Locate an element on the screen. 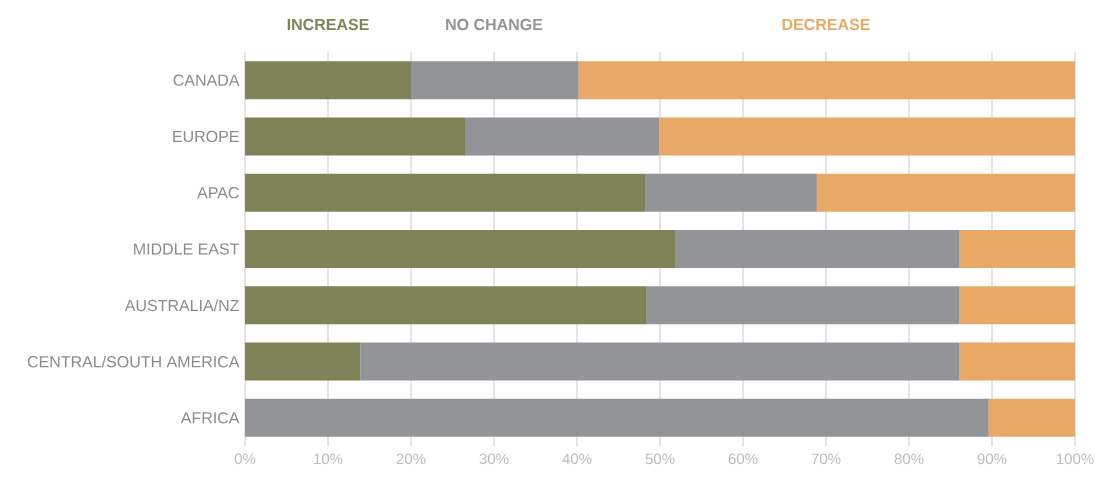 The image size is (1105, 478). x-tick-label: 90% is located at coordinates (992, 459).